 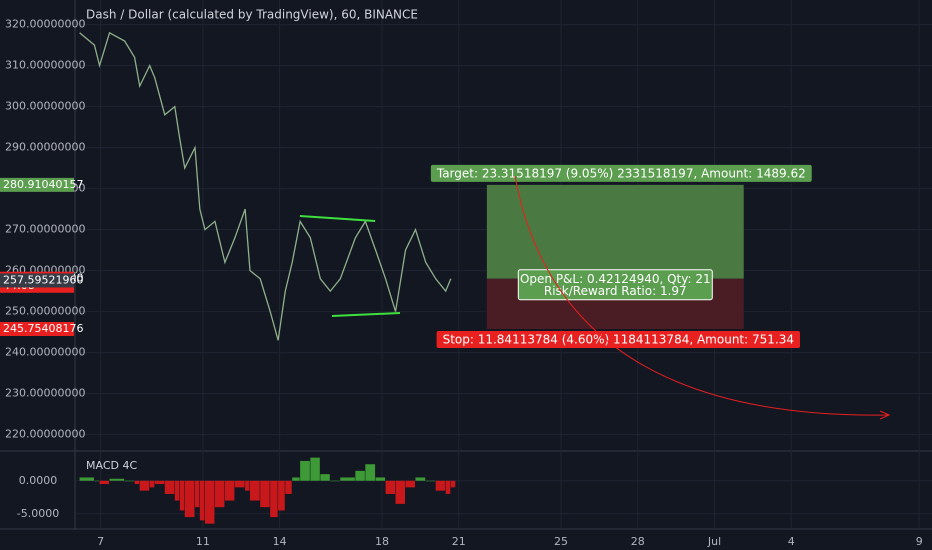 I want to click on stop-label-bg, so click(x=618, y=340).